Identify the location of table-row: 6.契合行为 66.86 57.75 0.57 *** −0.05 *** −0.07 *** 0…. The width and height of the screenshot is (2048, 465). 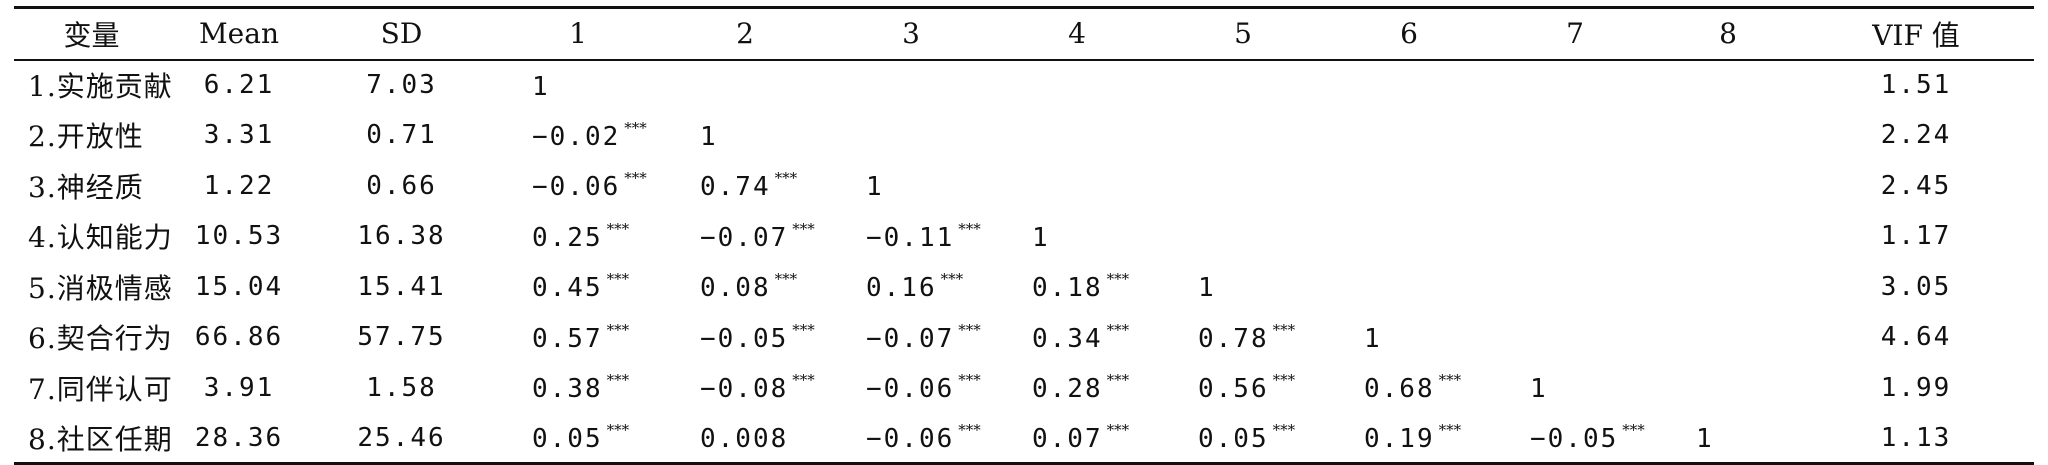
(1024, 337).